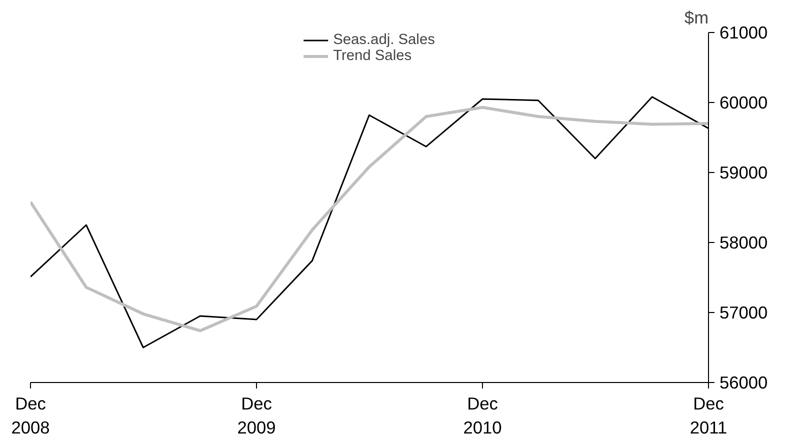 Image resolution: width=788 pixels, height=446 pixels. I want to click on y-tick-label: 61000, so click(744, 32).